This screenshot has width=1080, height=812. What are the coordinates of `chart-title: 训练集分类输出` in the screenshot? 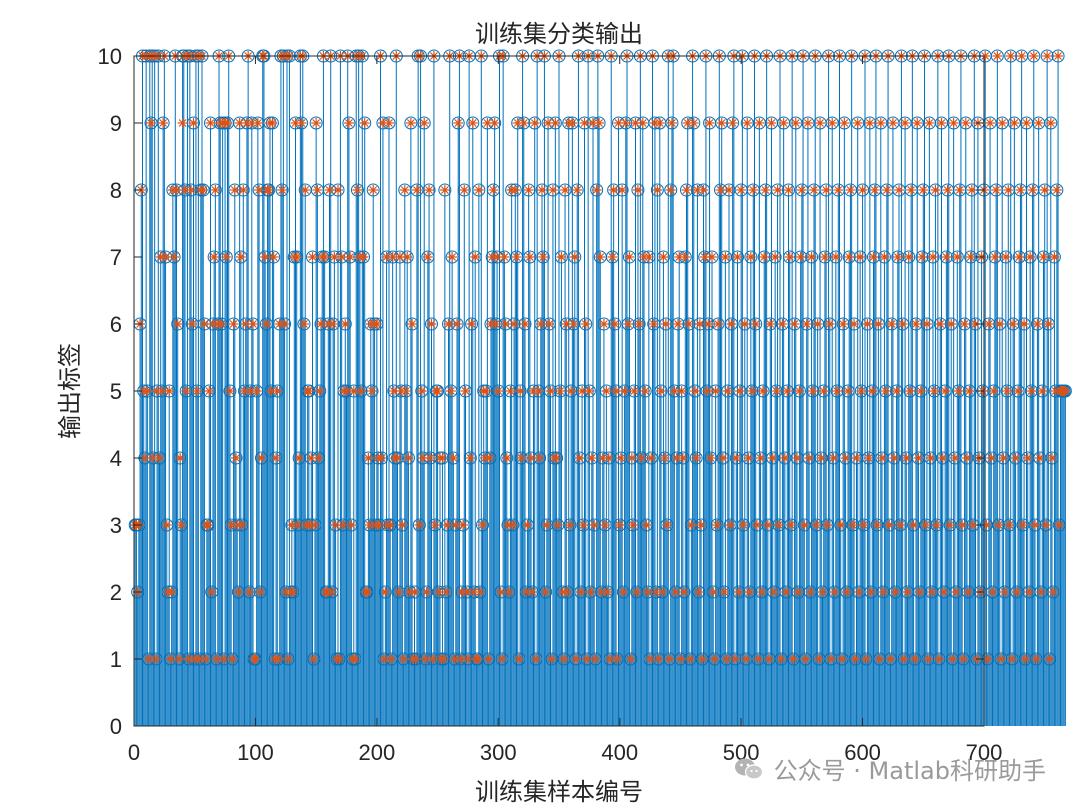 It's located at (559, 34).